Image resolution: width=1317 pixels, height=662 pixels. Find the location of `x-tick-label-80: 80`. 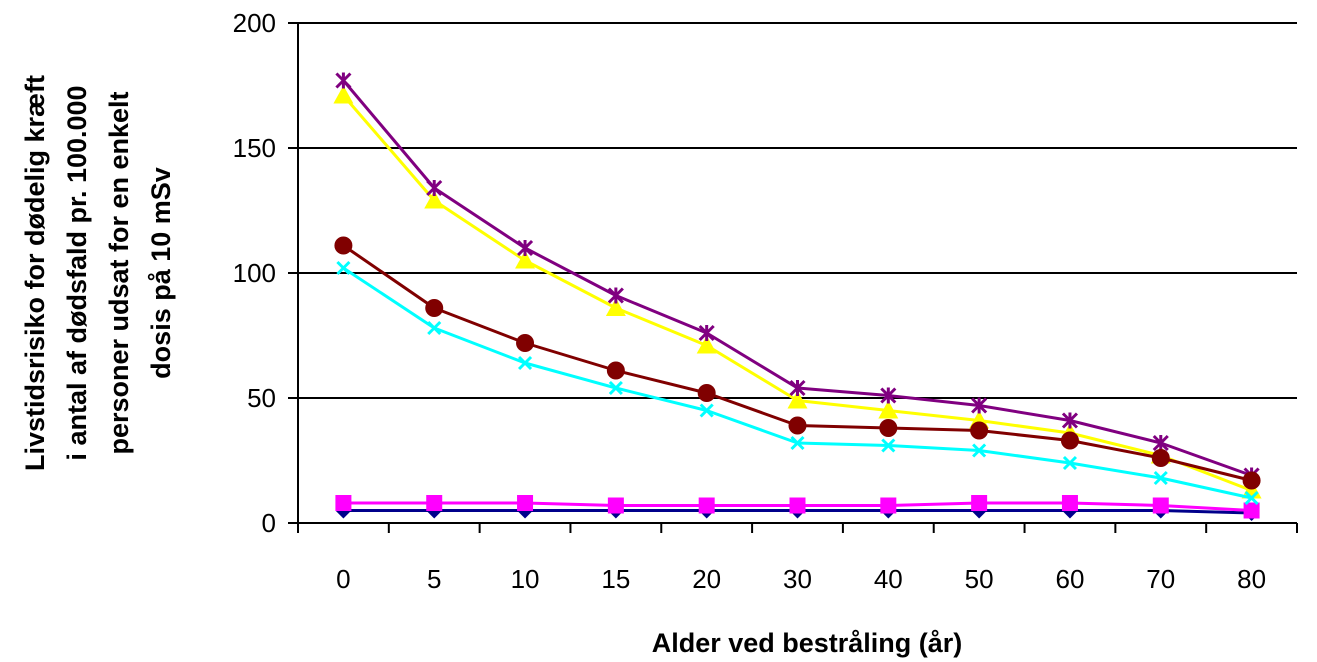

x-tick-label-80: 80 is located at coordinates (1251, 579).